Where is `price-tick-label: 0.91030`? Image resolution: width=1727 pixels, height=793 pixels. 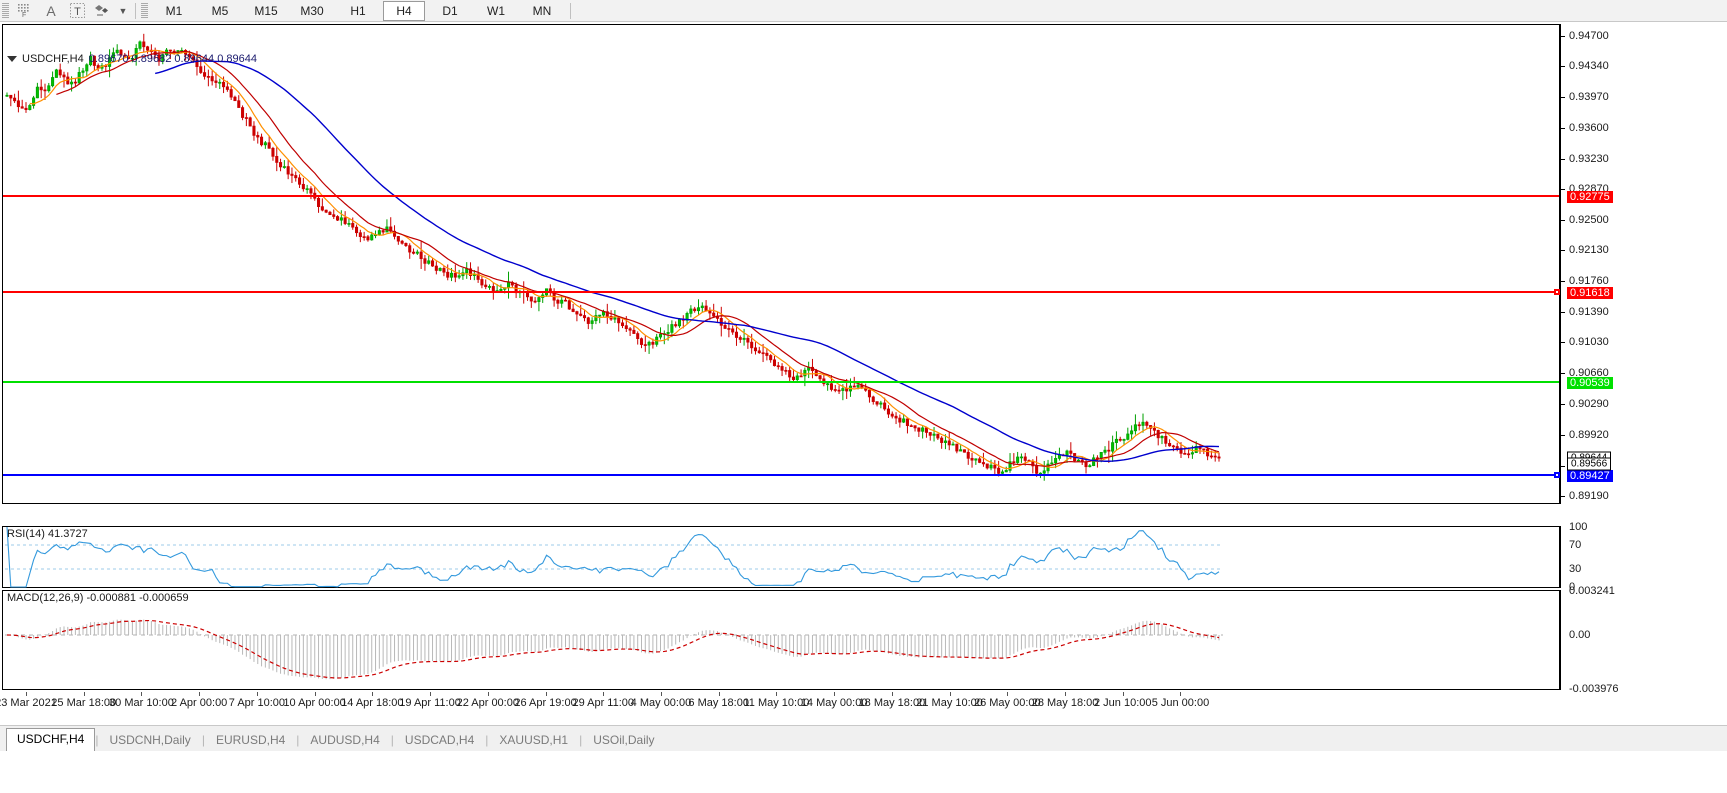 price-tick-label: 0.91030 is located at coordinates (1589, 342).